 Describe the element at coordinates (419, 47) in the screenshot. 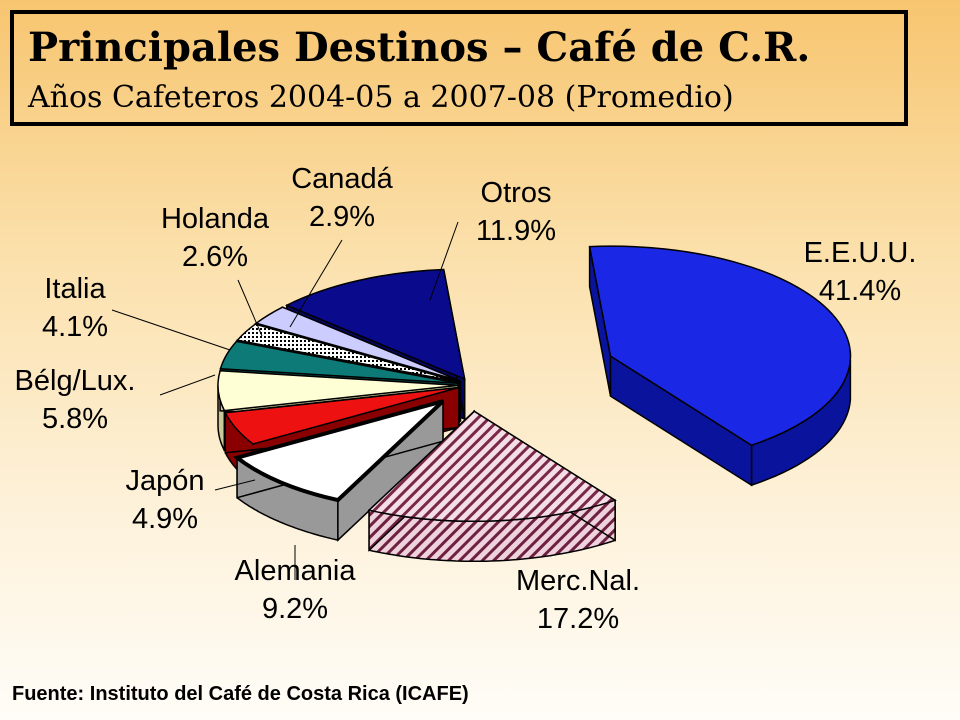

I see `chart-title: Principales Destinos – Café de C.R.` at that location.